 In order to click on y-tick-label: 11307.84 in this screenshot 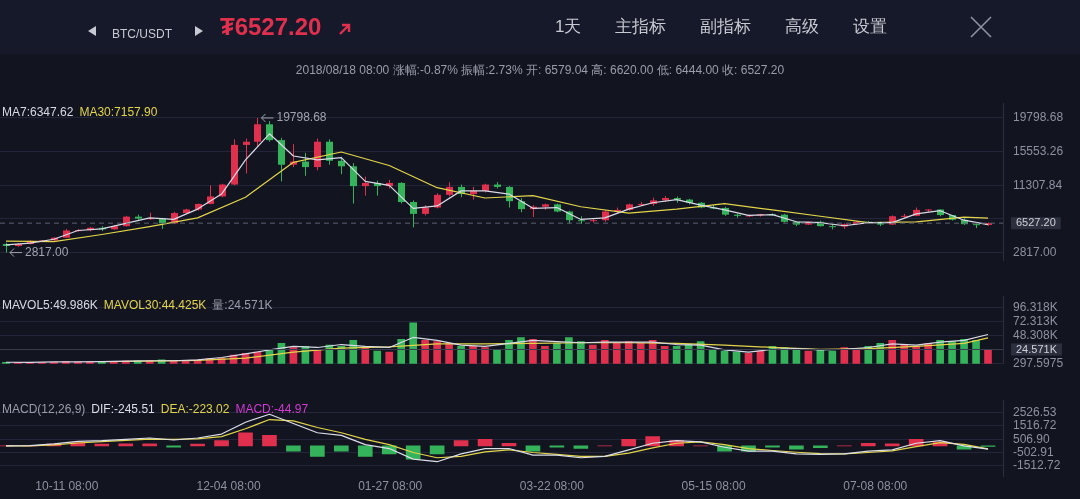, I will do `click(1038, 184)`.